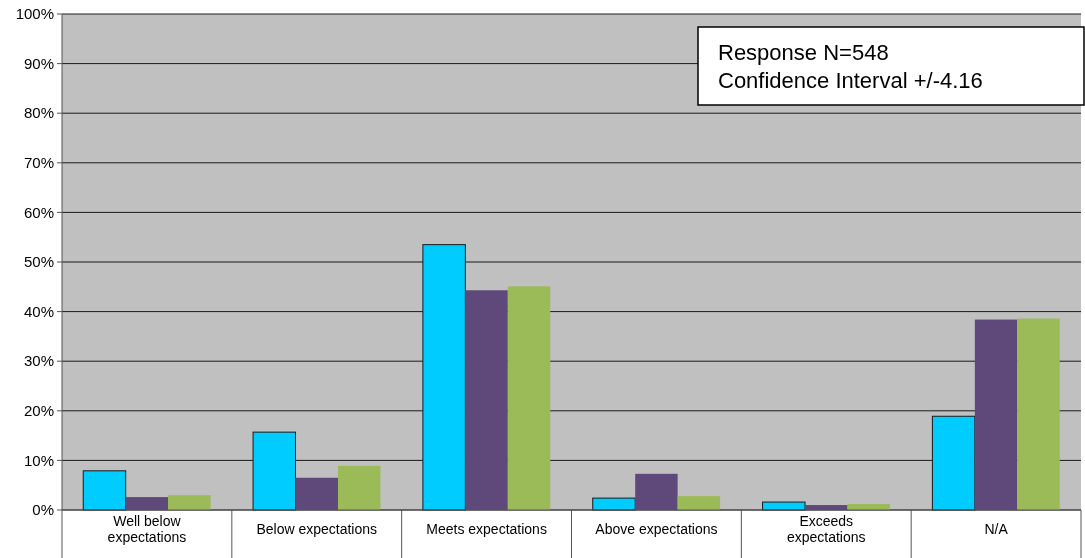 This screenshot has height=558, width=1085. Describe the element at coordinates (656, 529) in the screenshot. I see `x-tick-label: Above expectations` at that location.